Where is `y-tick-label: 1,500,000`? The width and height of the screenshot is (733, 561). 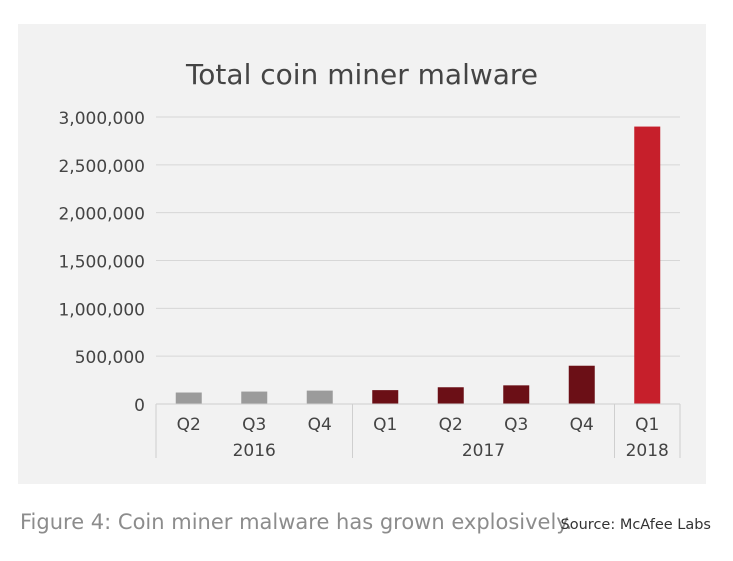 y-tick-label: 1,500,000 is located at coordinates (101, 263).